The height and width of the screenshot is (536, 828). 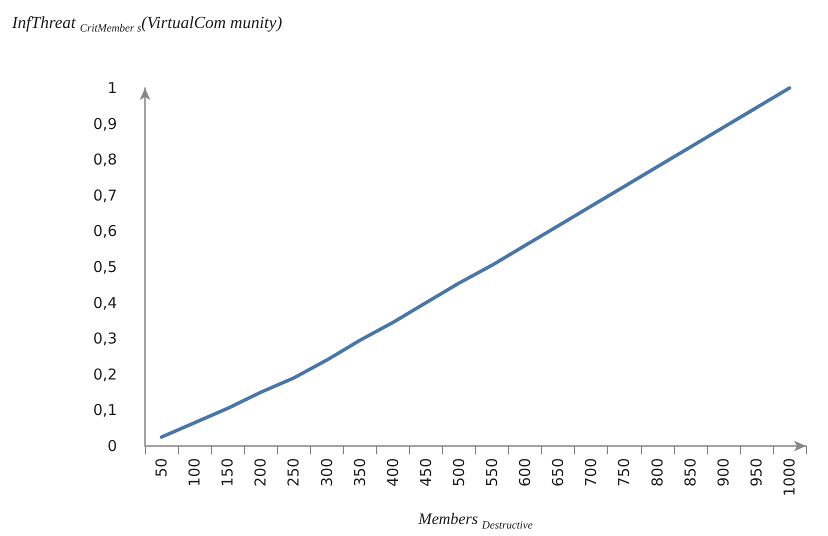 I want to click on x-tick-label: 600, so click(x=525, y=472).